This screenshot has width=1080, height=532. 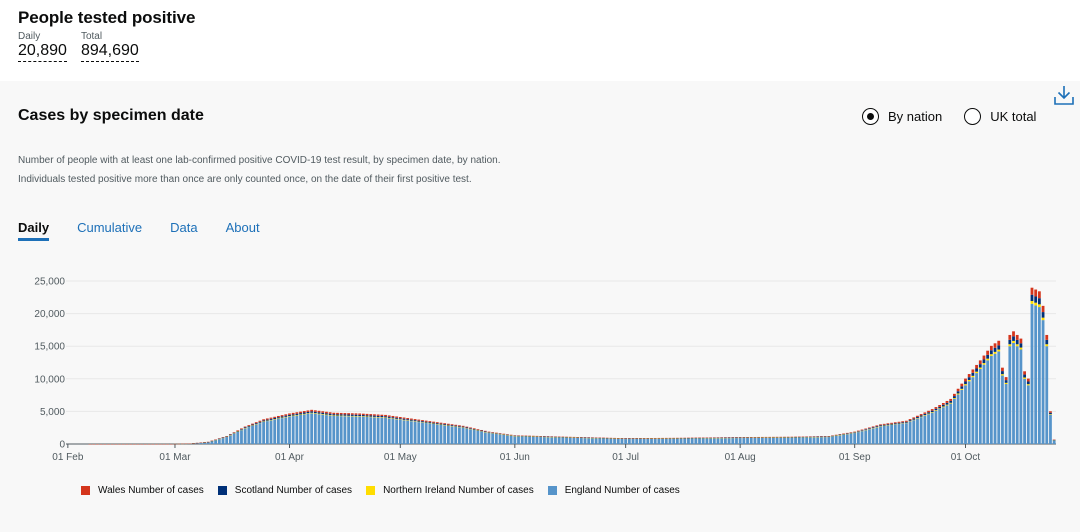 I want to click on legend-label: England Number of cases, so click(x=622, y=490).